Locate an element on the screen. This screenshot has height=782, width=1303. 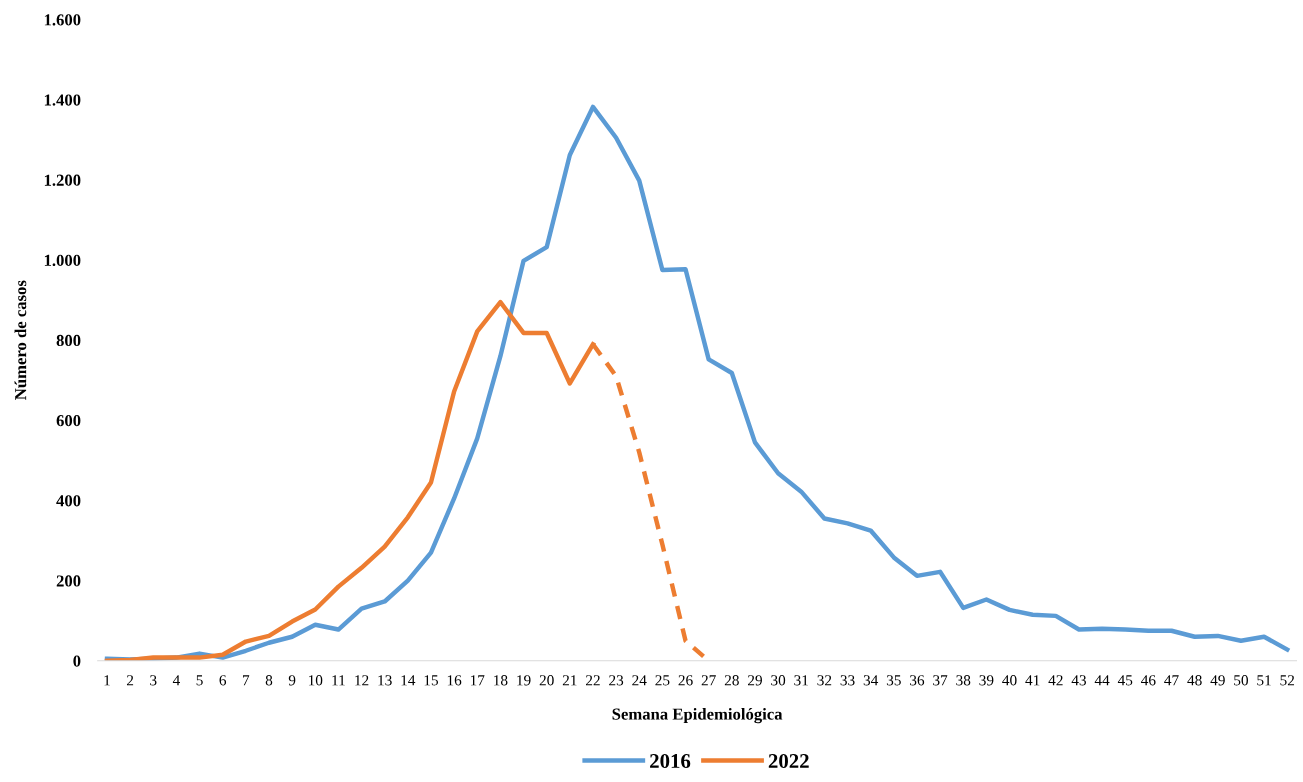
x-tick-label: 48 is located at coordinates (1194, 680).